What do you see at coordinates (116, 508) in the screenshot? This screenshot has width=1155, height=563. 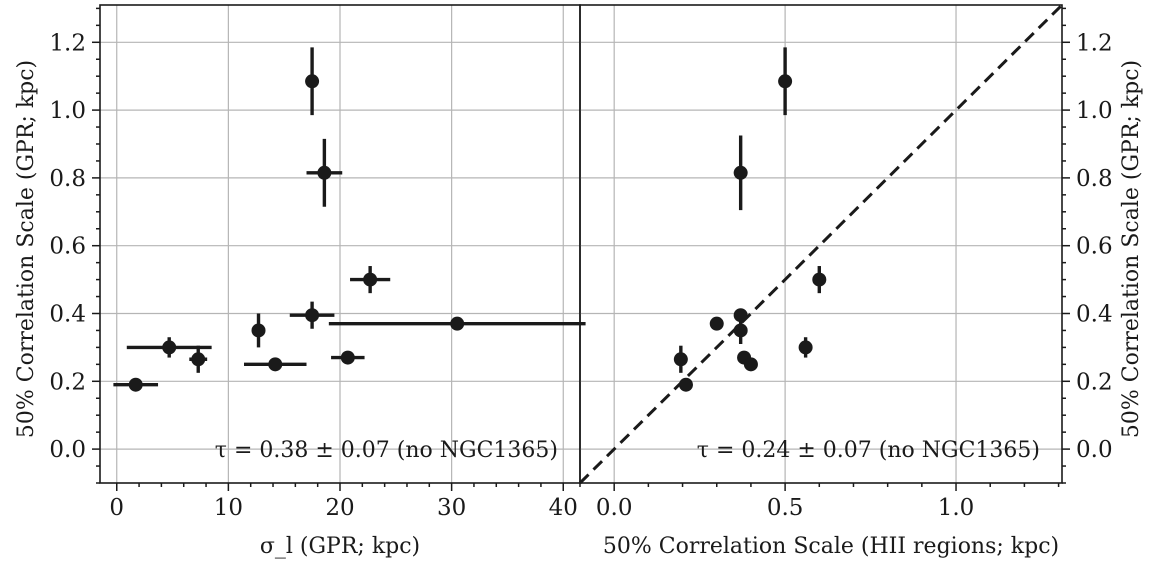 I see `x-tick-label: 0` at bounding box center [116, 508].